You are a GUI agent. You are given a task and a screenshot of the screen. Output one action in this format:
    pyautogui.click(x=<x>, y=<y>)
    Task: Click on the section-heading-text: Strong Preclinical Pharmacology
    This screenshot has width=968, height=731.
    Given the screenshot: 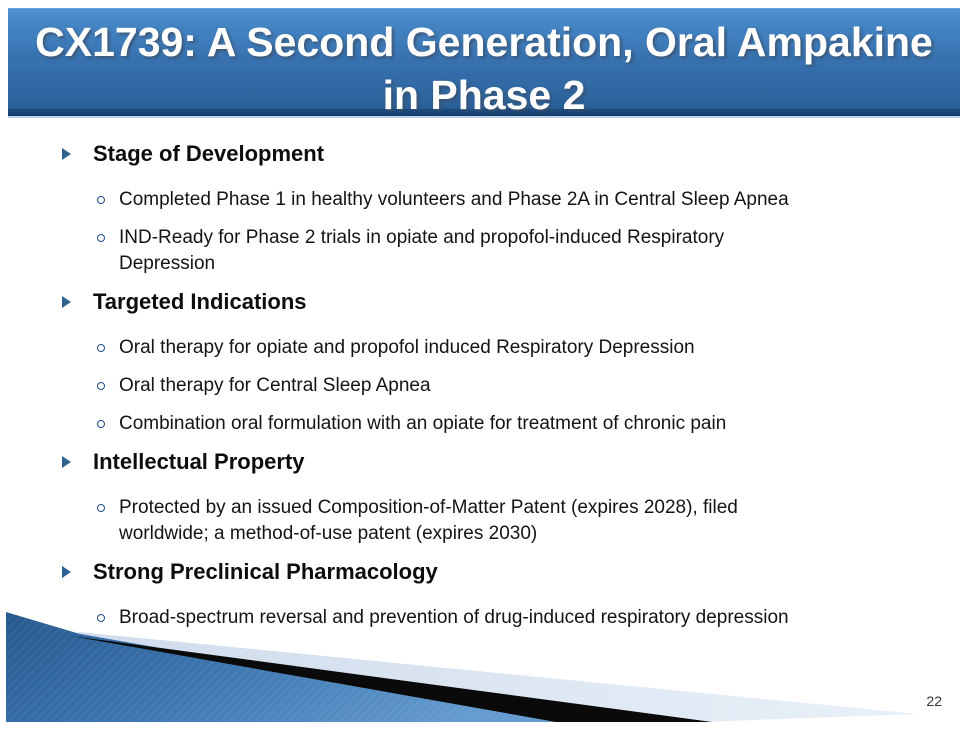 What is the action you would take?
    pyautogui.click(x=265, y=571)
    